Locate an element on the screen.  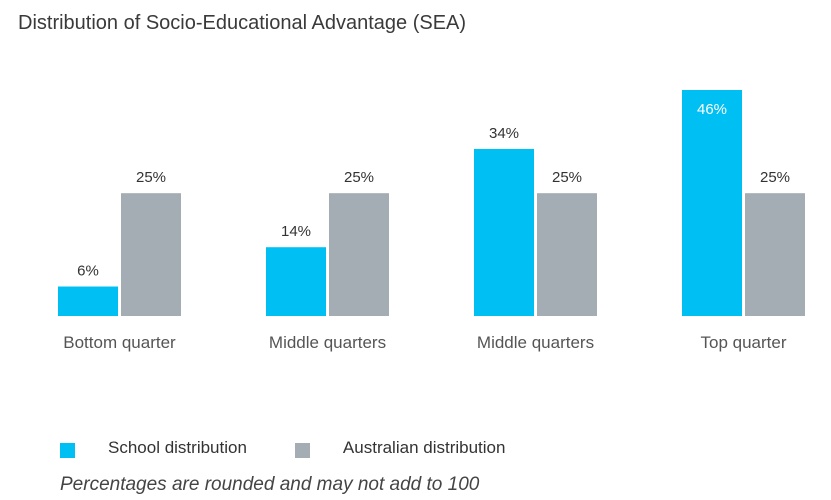
data-label-australian-3: 25% is located at coordinates (775, 177).